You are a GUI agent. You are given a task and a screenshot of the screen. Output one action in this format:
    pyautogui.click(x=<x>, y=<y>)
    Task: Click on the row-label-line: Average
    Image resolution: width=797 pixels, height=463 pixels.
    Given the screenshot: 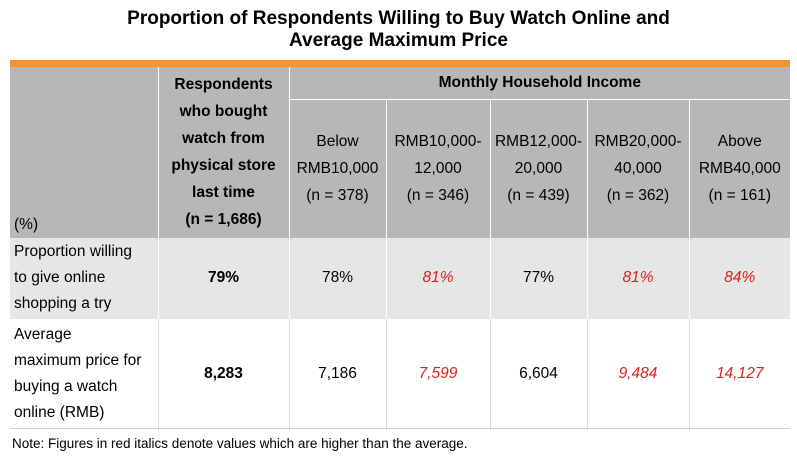 What is the action you would take?
    pyautogui.click(x=43, y=334)
    